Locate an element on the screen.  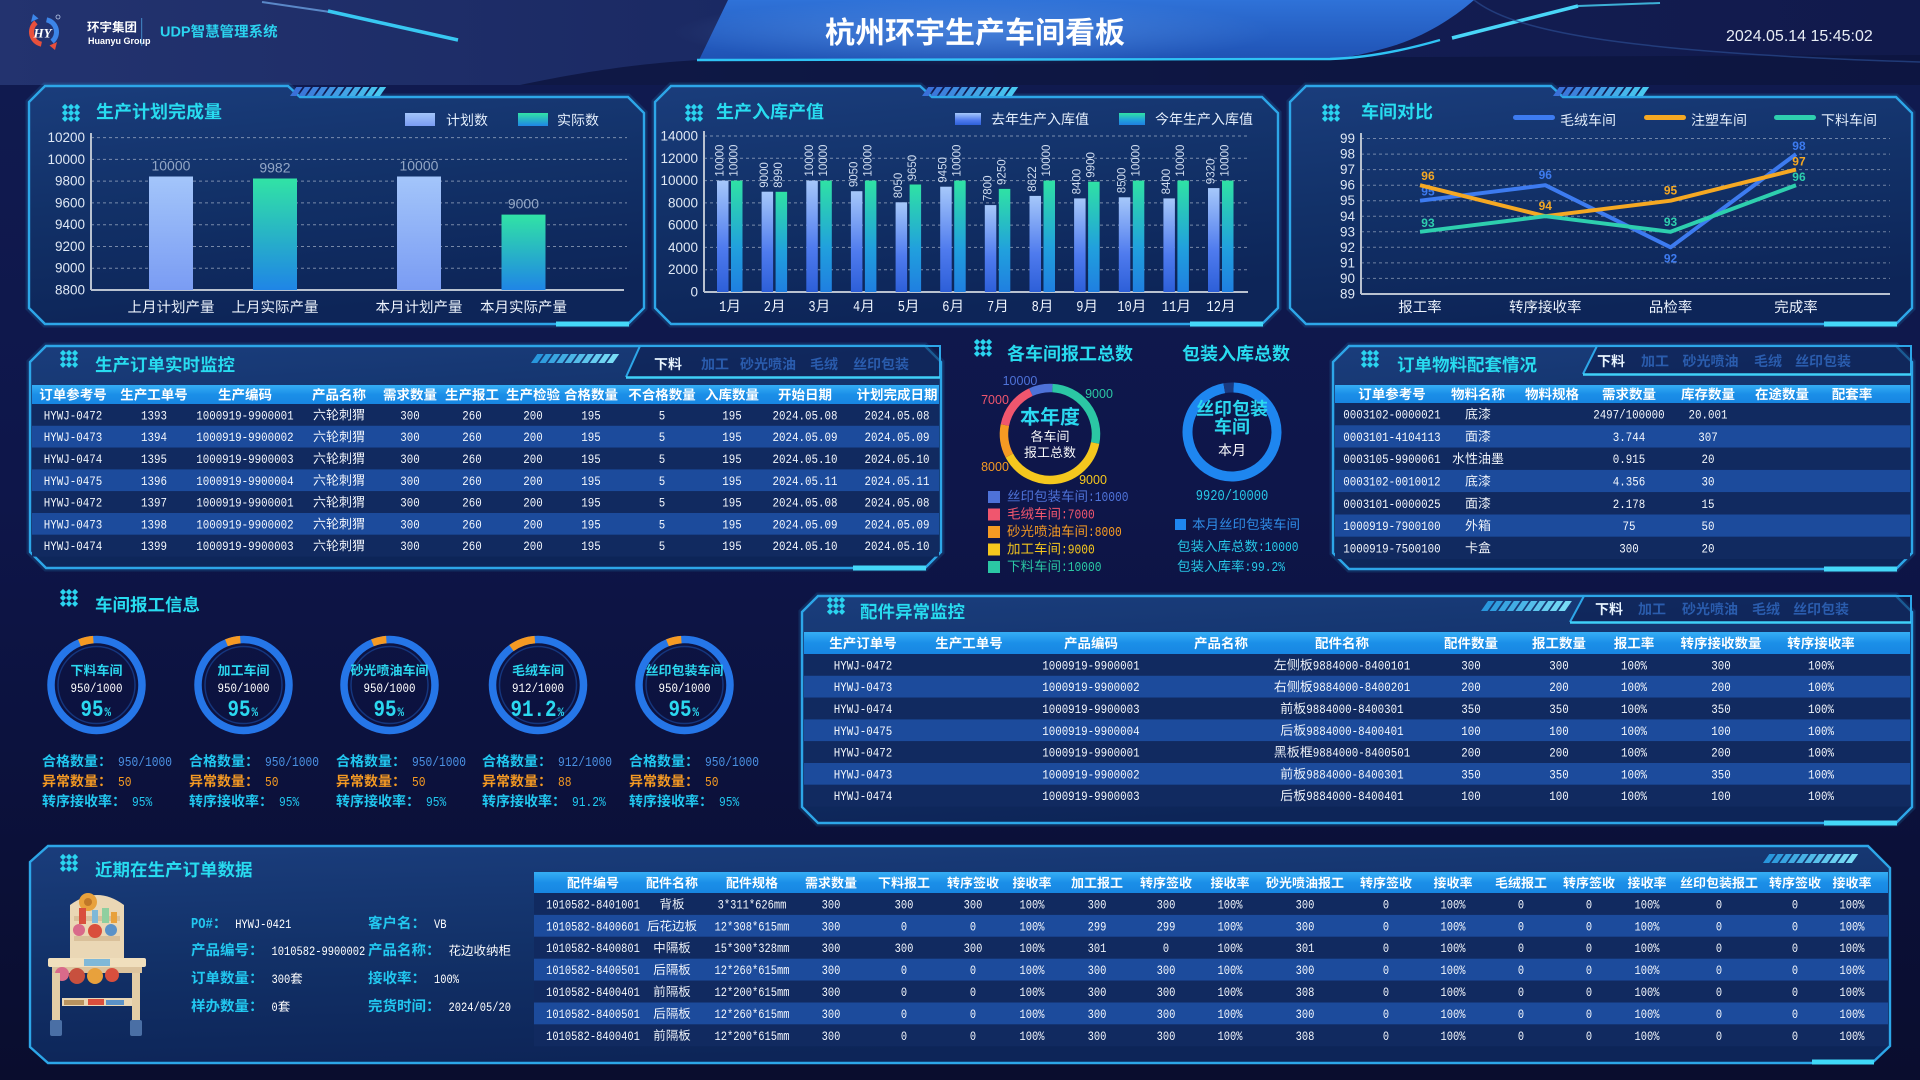
svg-text: 1010582-8400401 is located at coordinates (593, 993).